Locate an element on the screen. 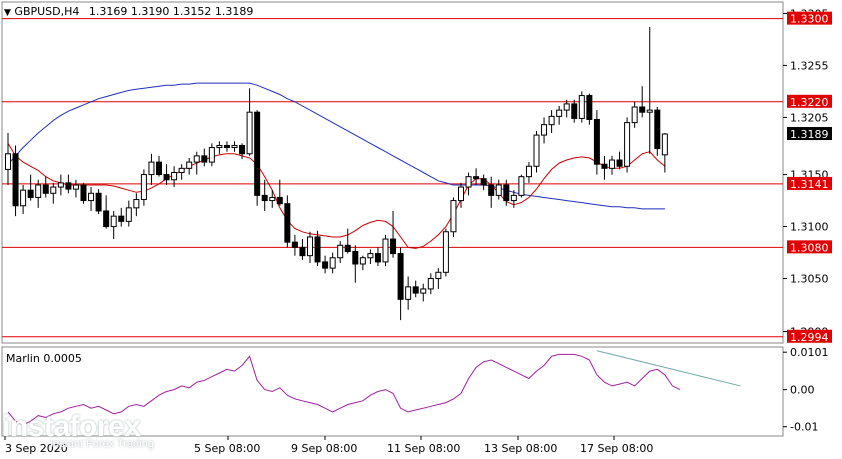 This screenshot has width=842, height=459. time-tick-label: 5 Sep 08:00 is located at coordinates (227, 448).